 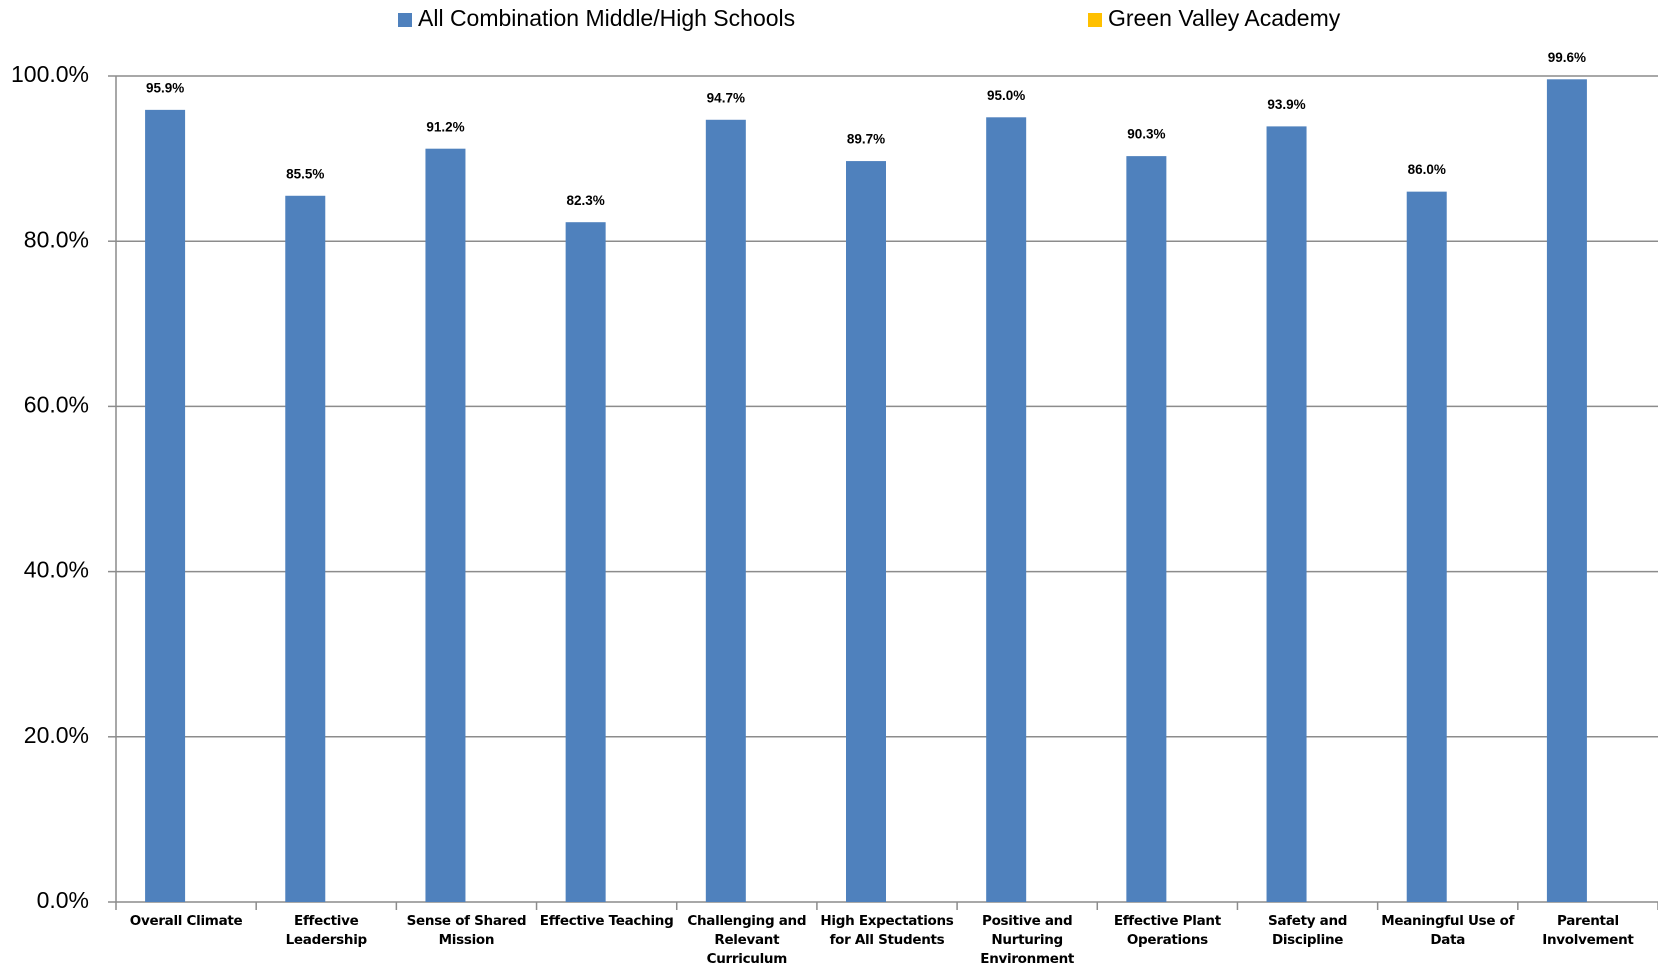 What do you see at coordinates (1567, 57) in the screenshot?
I see `value-label: 99.6%` at bounding box center [1567, 57].